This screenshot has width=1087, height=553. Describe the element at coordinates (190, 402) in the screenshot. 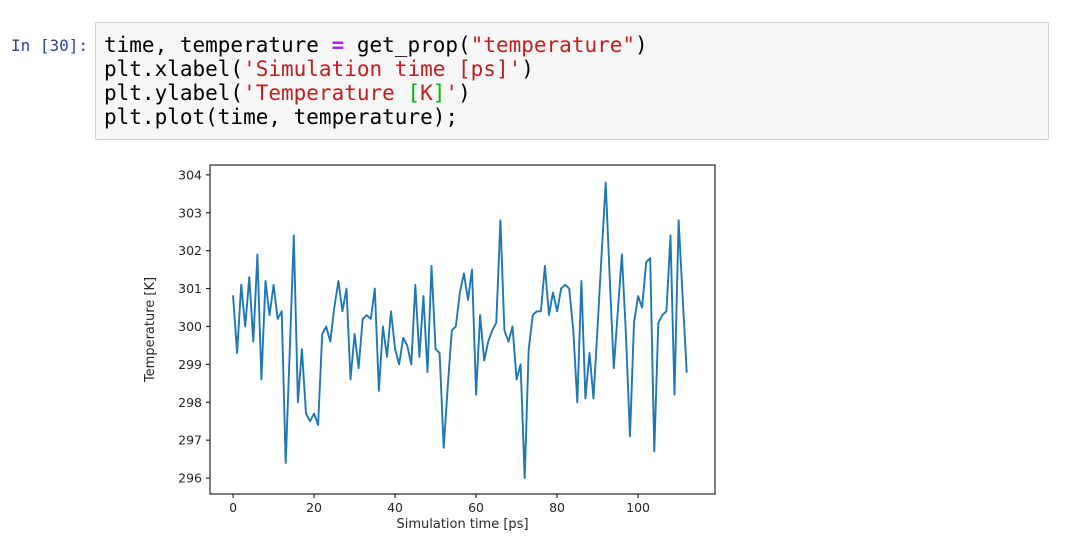

I see `y-tick-label: 298` at that location.